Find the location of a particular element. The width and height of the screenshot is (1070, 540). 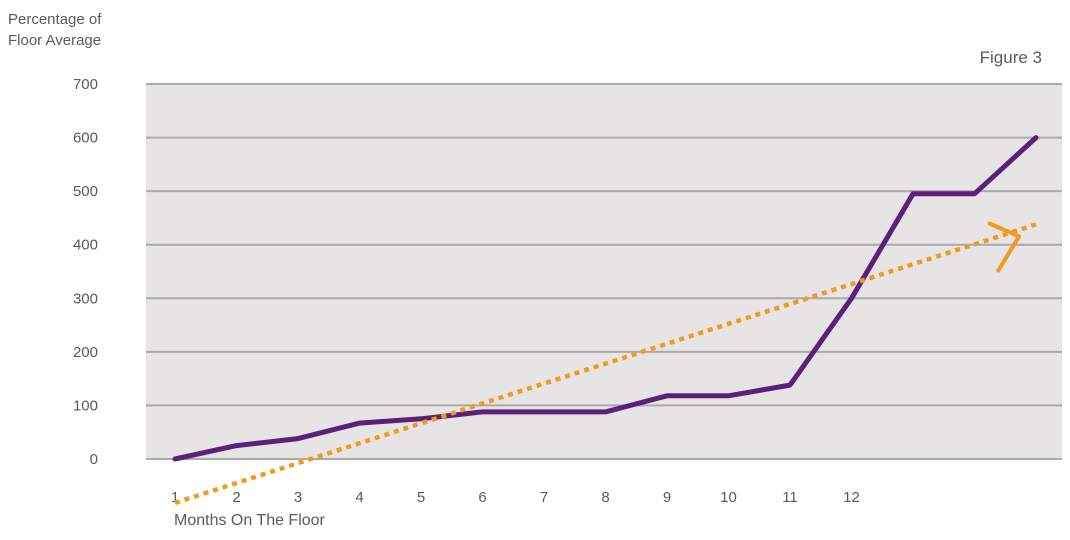

y-tick-label-300: 300 is located at coordinates (85, 298).